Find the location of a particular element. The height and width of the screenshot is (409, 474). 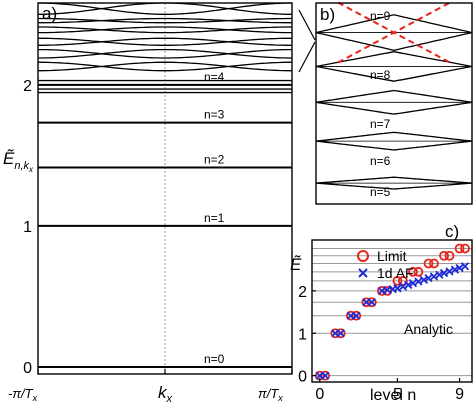

a-level-labels: n=0 n=1 n=2 n=3 n=4 is located at coordinates (214, 218).